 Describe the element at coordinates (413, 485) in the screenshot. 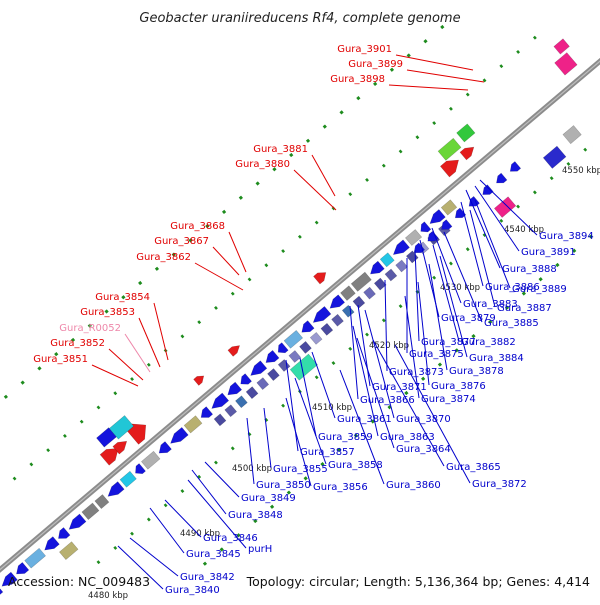

I see `reverse-gene-label: Gura_3860` at that location.